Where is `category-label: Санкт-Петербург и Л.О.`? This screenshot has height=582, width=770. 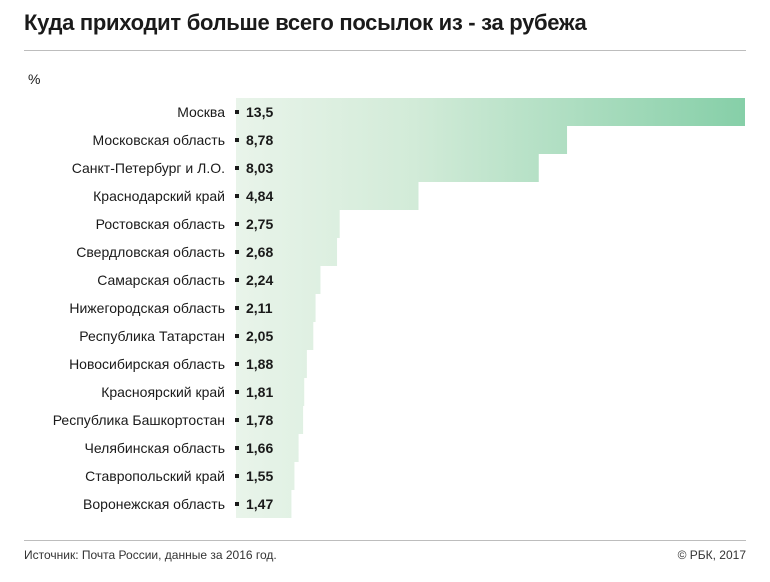 category-label: Санкт-Петербург и Л.О. is located at coordinates (148, 168).